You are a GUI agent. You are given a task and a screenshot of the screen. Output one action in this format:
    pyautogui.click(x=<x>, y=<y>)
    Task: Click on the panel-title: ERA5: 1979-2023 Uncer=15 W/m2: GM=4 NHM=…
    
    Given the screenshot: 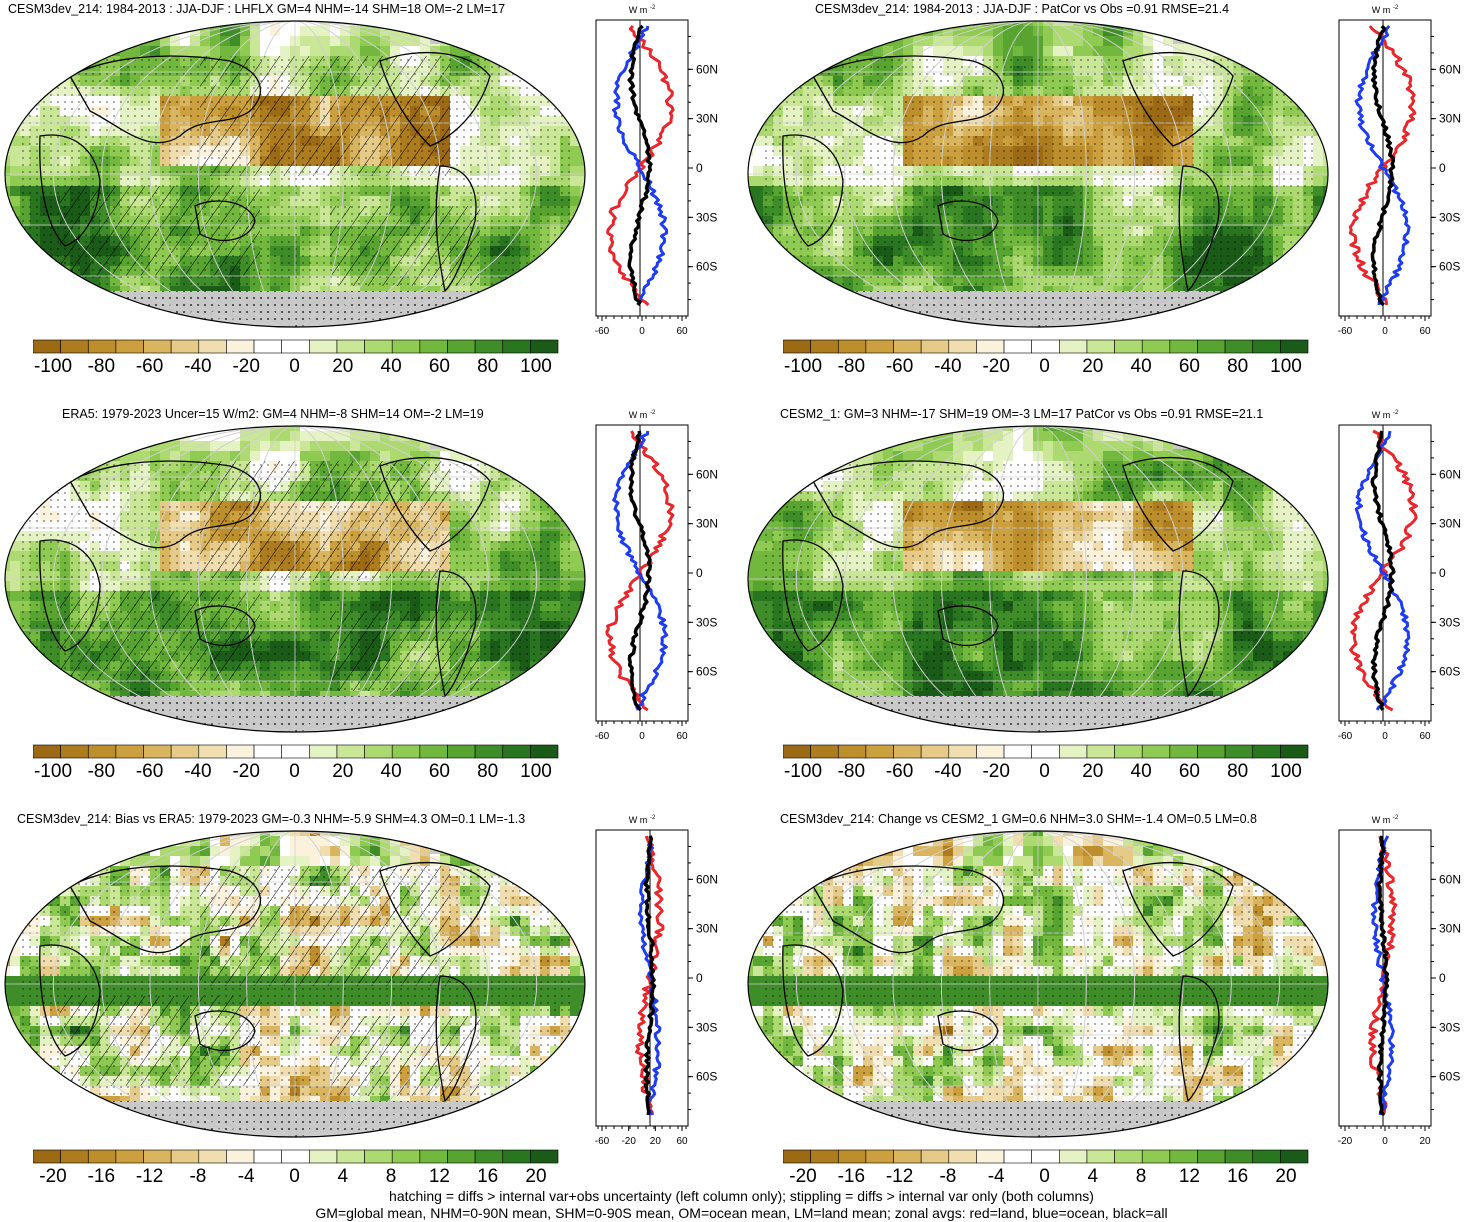 What is the action you would take?
    pyautogui.click(x=273, y=414)
    